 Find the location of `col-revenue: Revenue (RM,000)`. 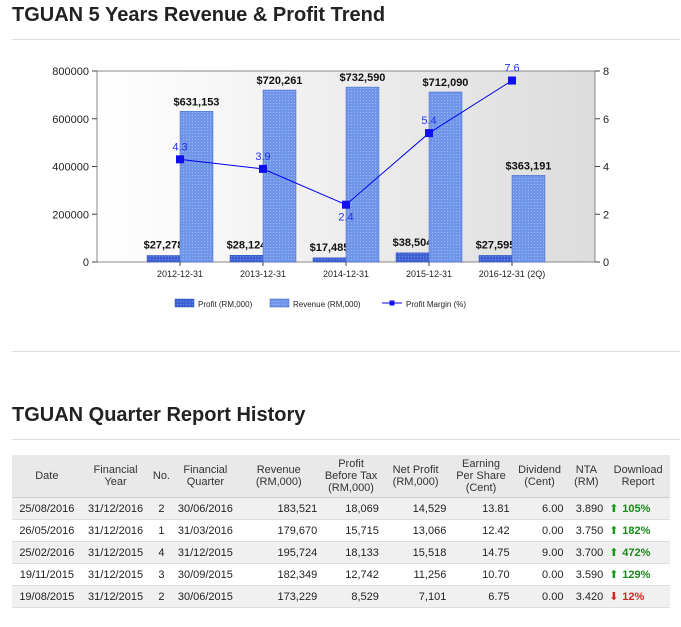

col-revenue: Revenue (RM,000) is located at coordinates (279, 476).